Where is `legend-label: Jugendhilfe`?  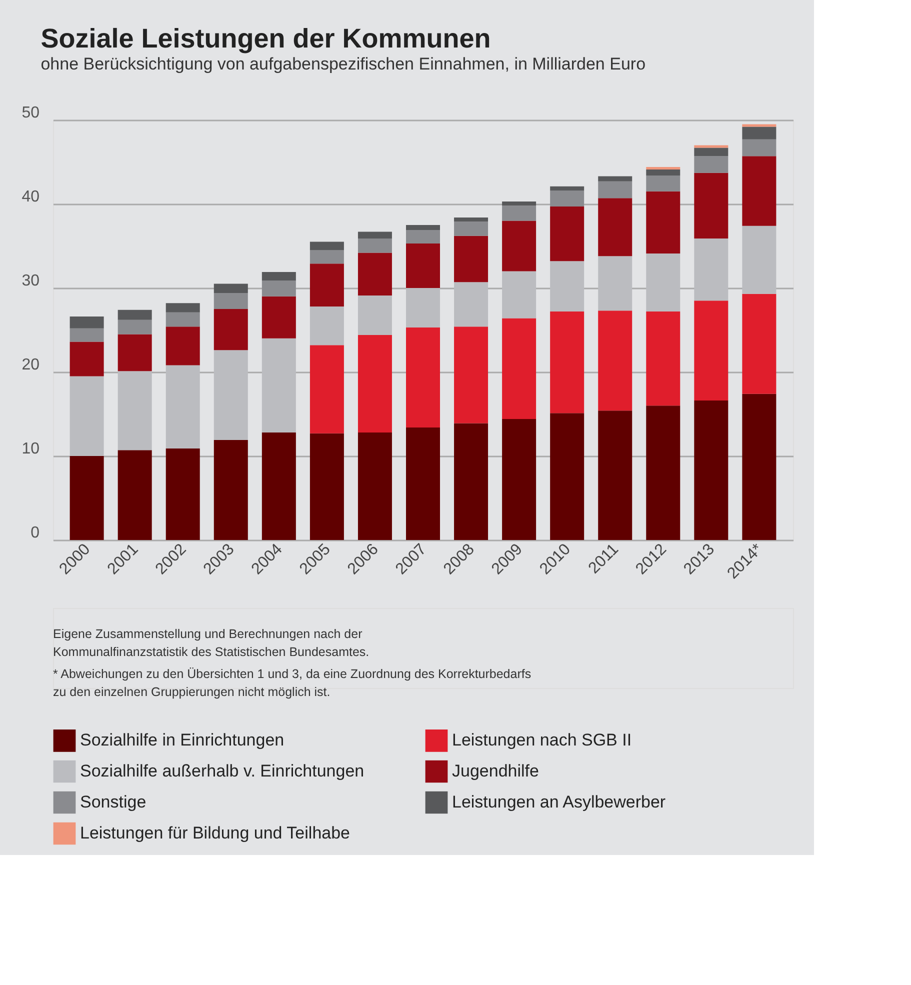
legend-label: Jugendhilfe is located at coordinates (495, 771).